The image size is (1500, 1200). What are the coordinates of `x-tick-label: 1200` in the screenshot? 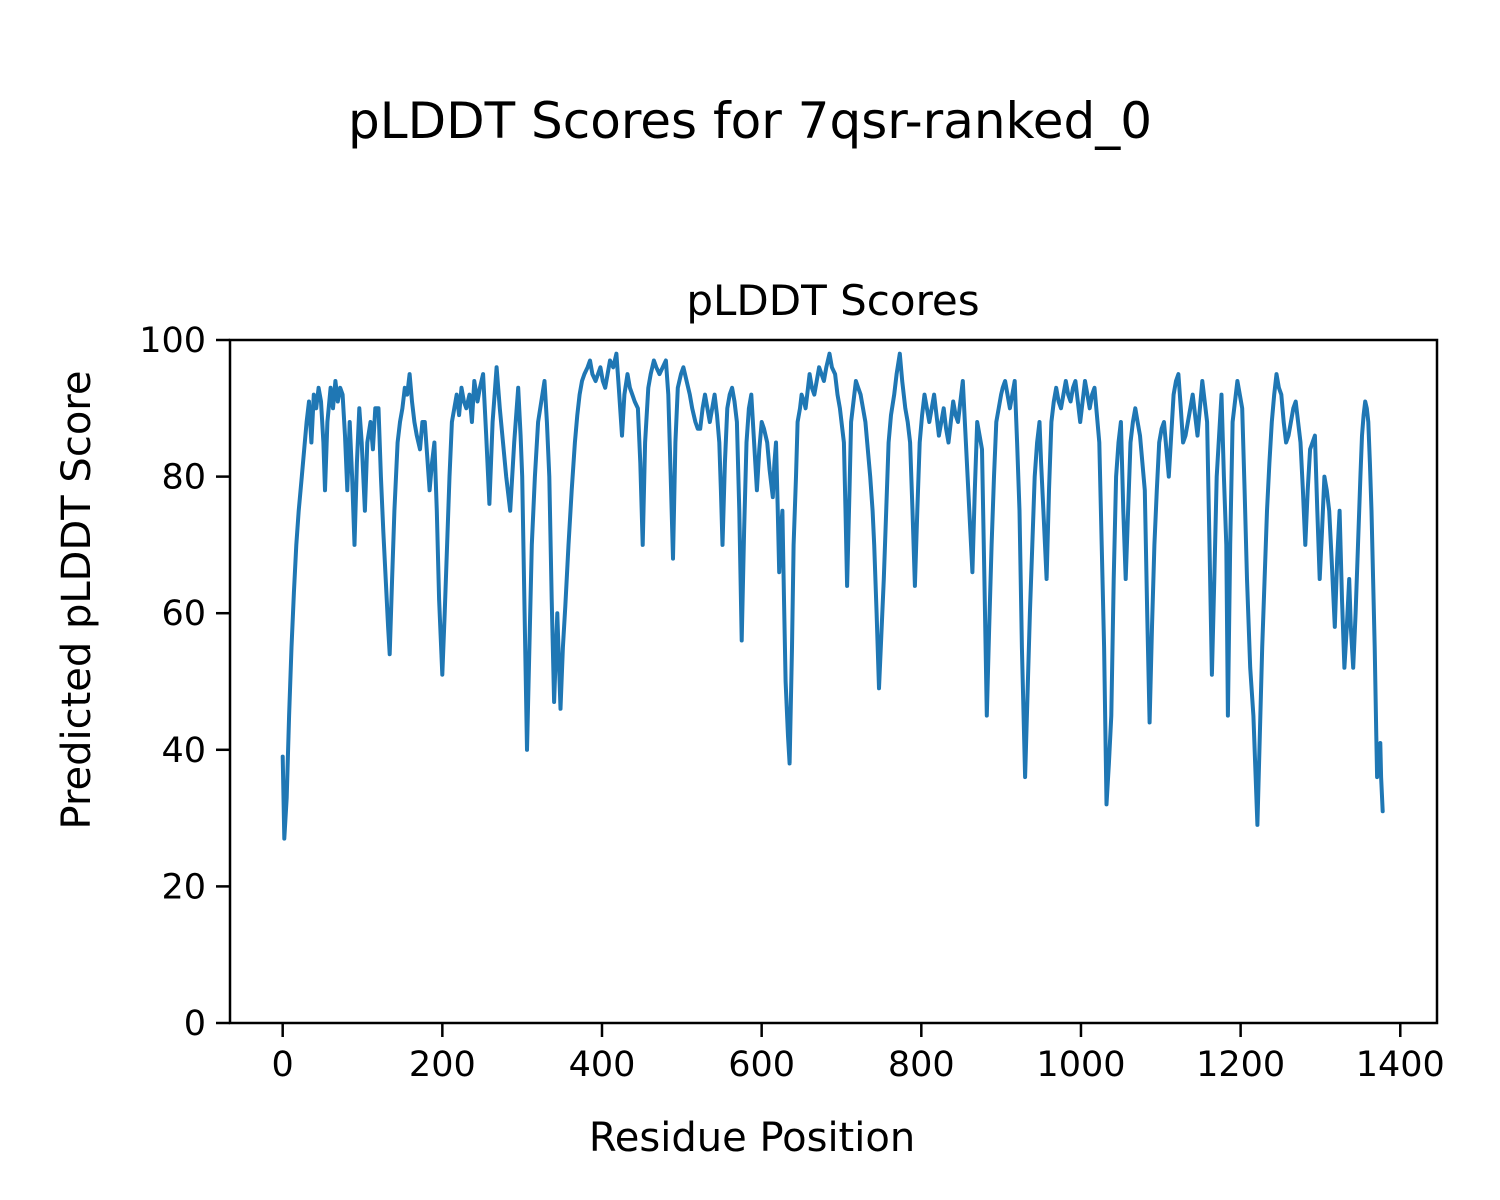 It's located at (1240, 1065).